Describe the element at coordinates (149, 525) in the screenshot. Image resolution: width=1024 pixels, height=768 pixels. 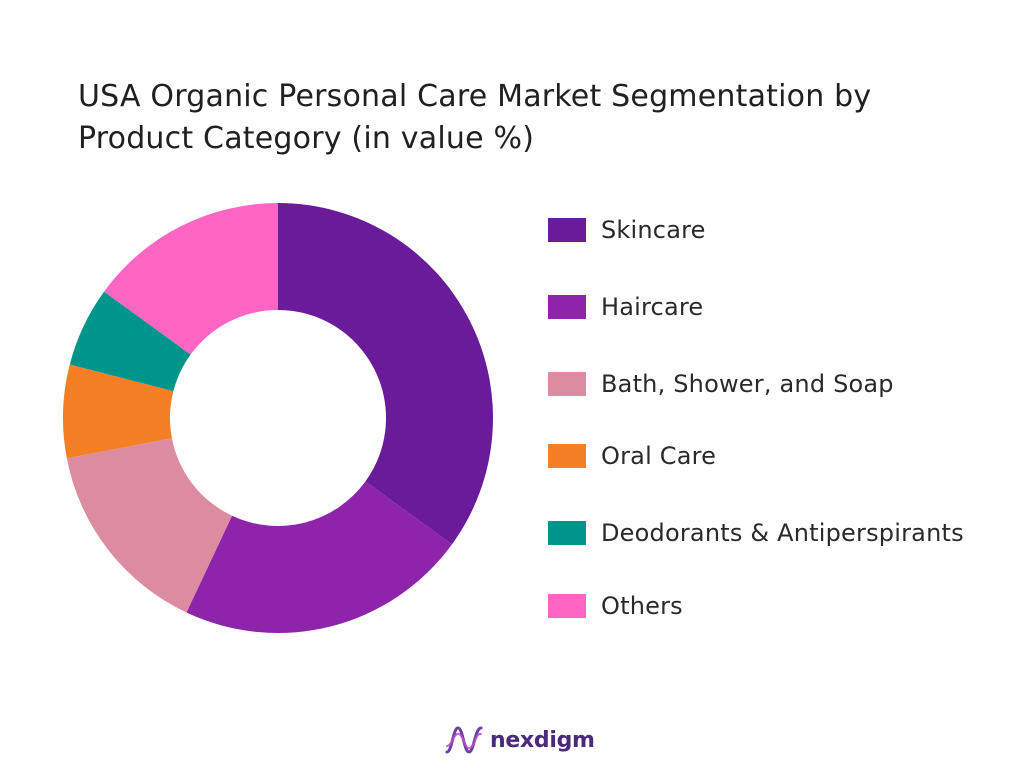
I see `donut-slice-bath-shower-and-soap` at that location.